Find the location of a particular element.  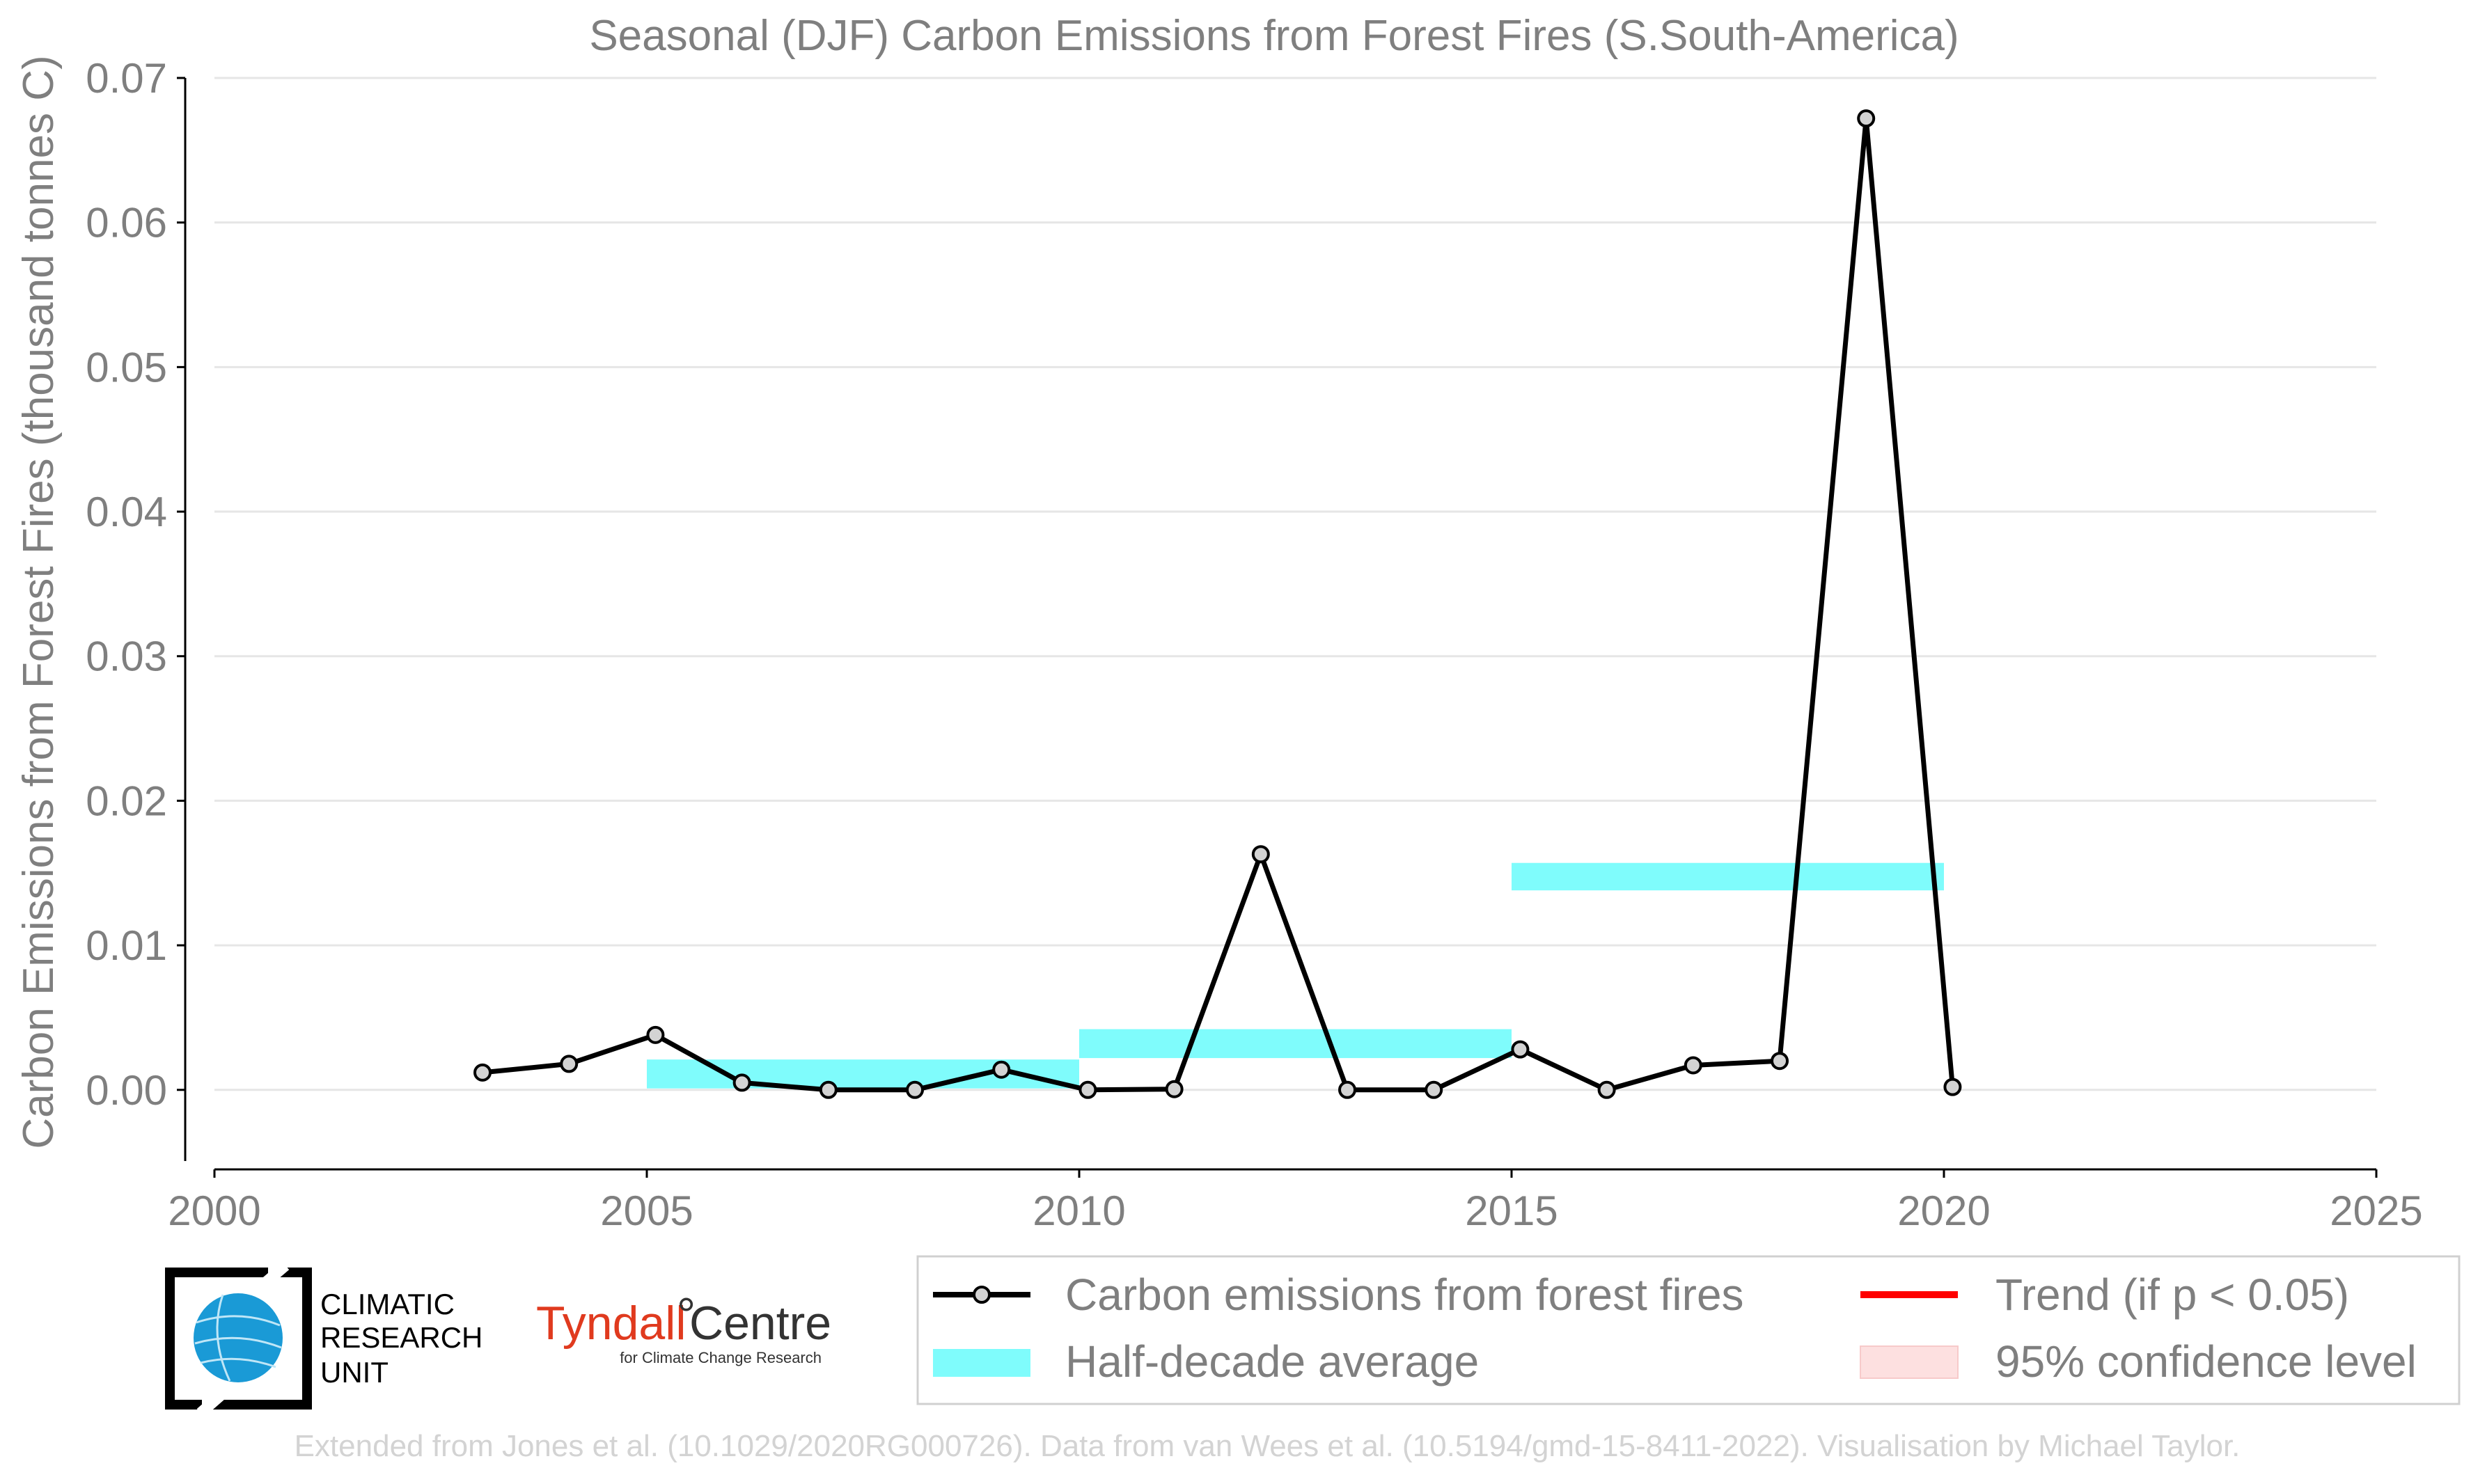

x-tick-label: 2010 is located at coordinates (1079, 1210).